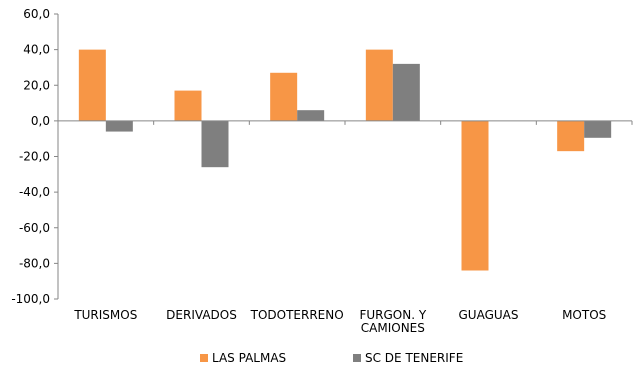 The width and height of the screenshot is (633, 367). What do you see at coordinates (201, 315) in the screenshot?
I see `x-category-label: DERIVADOS` at bounding box center [201, 315].